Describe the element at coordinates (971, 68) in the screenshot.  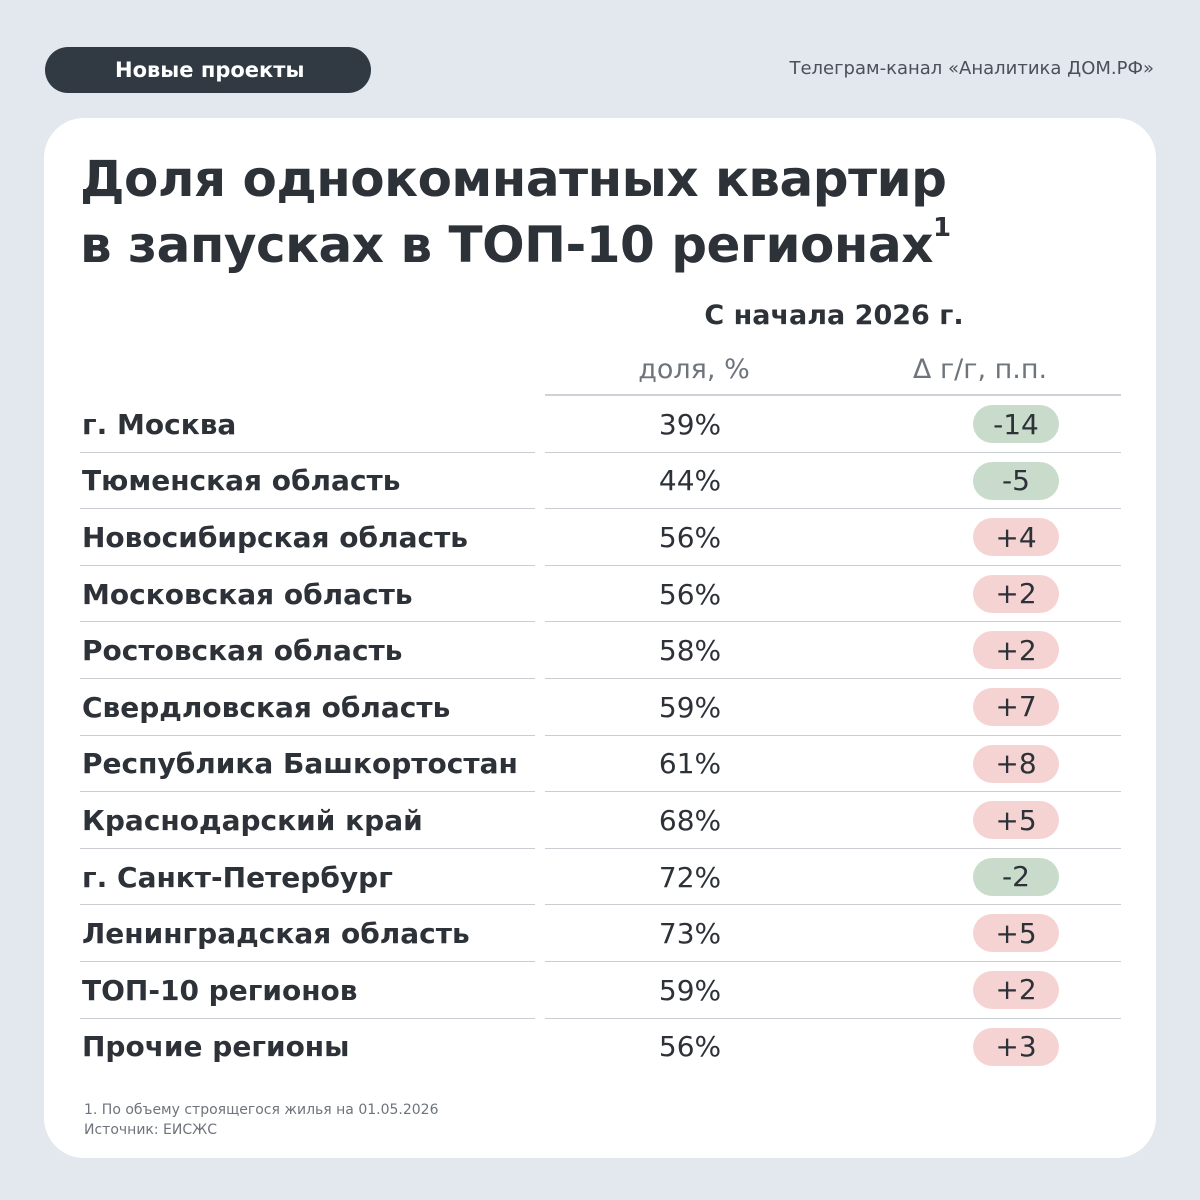
I see `channel-label: Телеграм-канал «Аналитика ДОМ.РФ»` at that location.